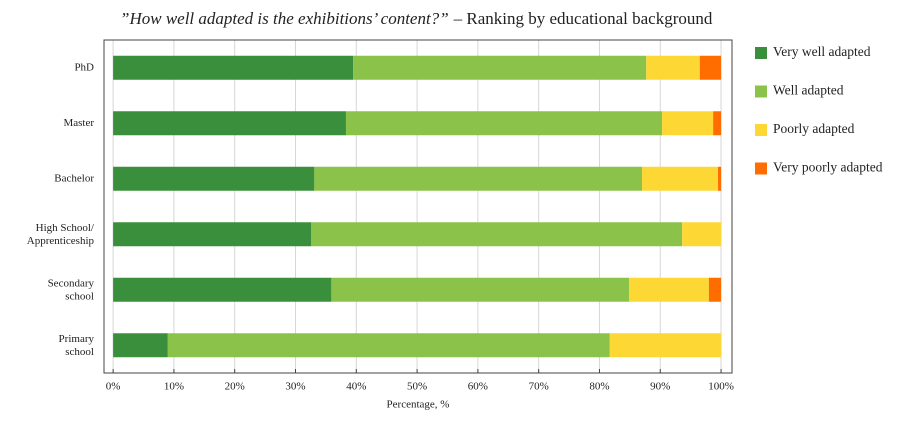  I want to click on x-axis-label: Percentage, %, so click(418, 405).